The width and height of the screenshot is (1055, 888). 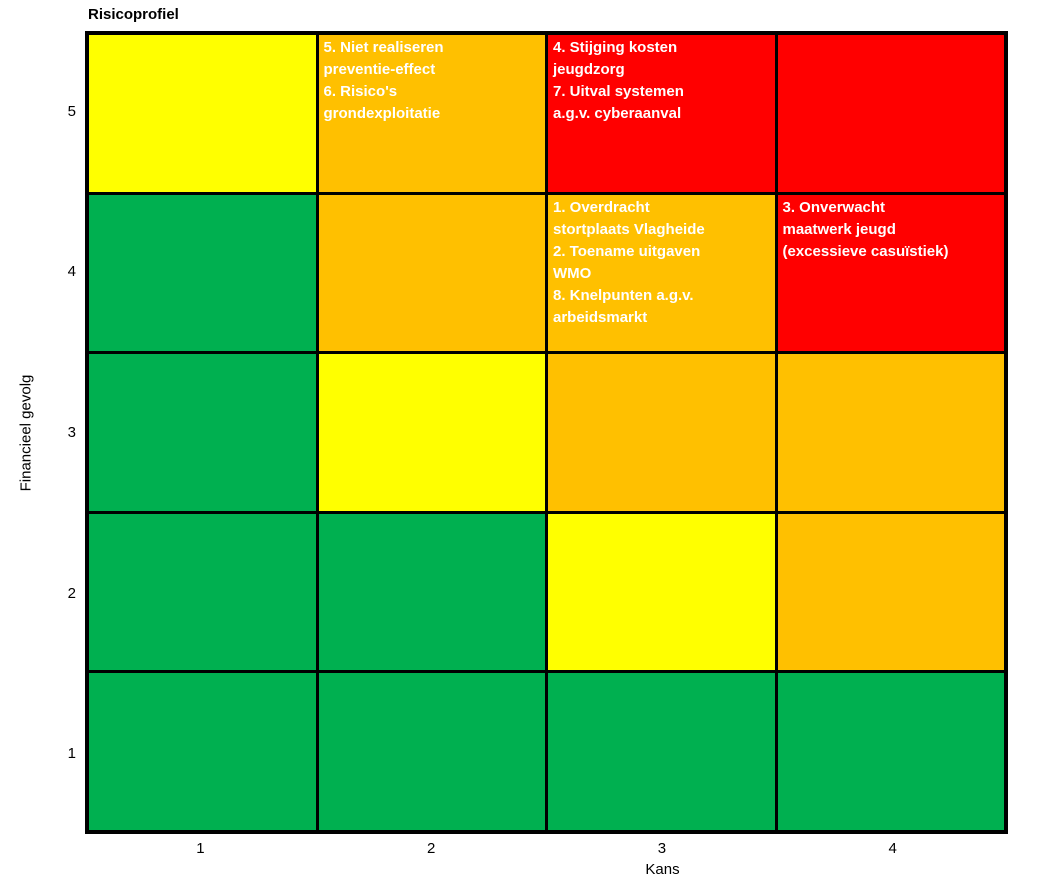 What do you see at coordinates (383, 47) in the screenshot?
I see `risk-label-line: 5. Niet realiseren` at bounding box center [383, 47].